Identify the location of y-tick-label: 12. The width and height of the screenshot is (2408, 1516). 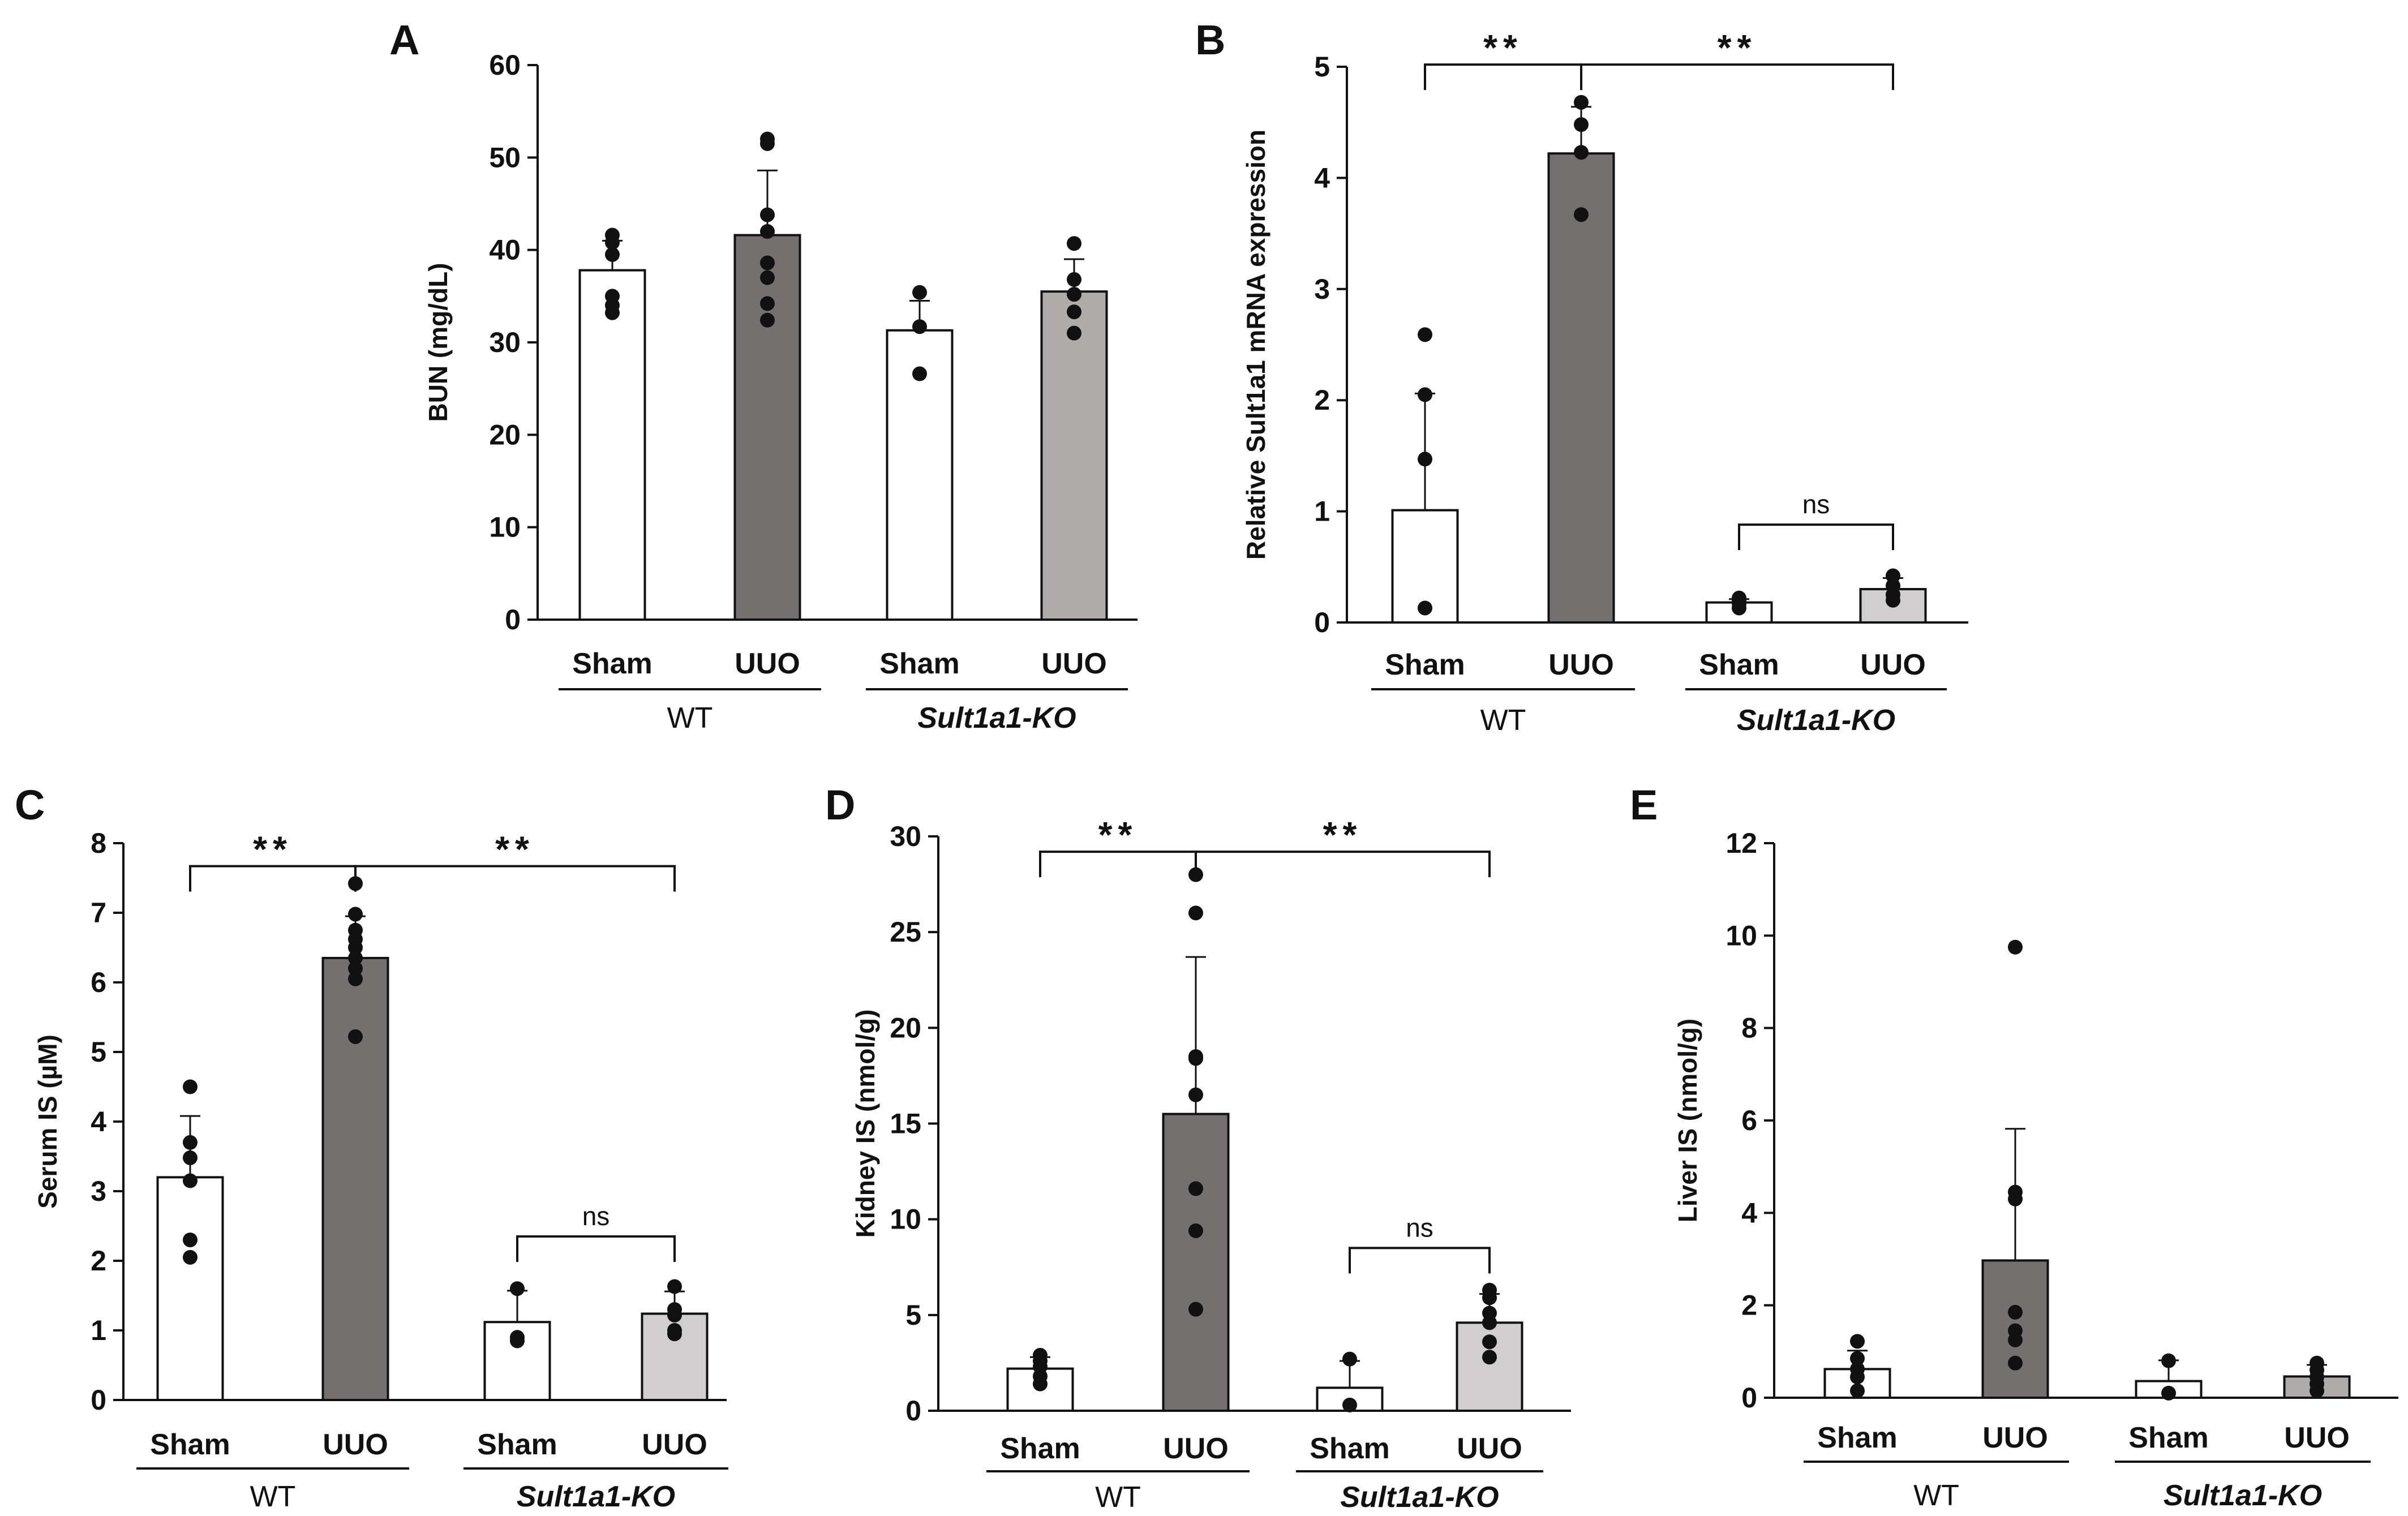
(1741, 843).